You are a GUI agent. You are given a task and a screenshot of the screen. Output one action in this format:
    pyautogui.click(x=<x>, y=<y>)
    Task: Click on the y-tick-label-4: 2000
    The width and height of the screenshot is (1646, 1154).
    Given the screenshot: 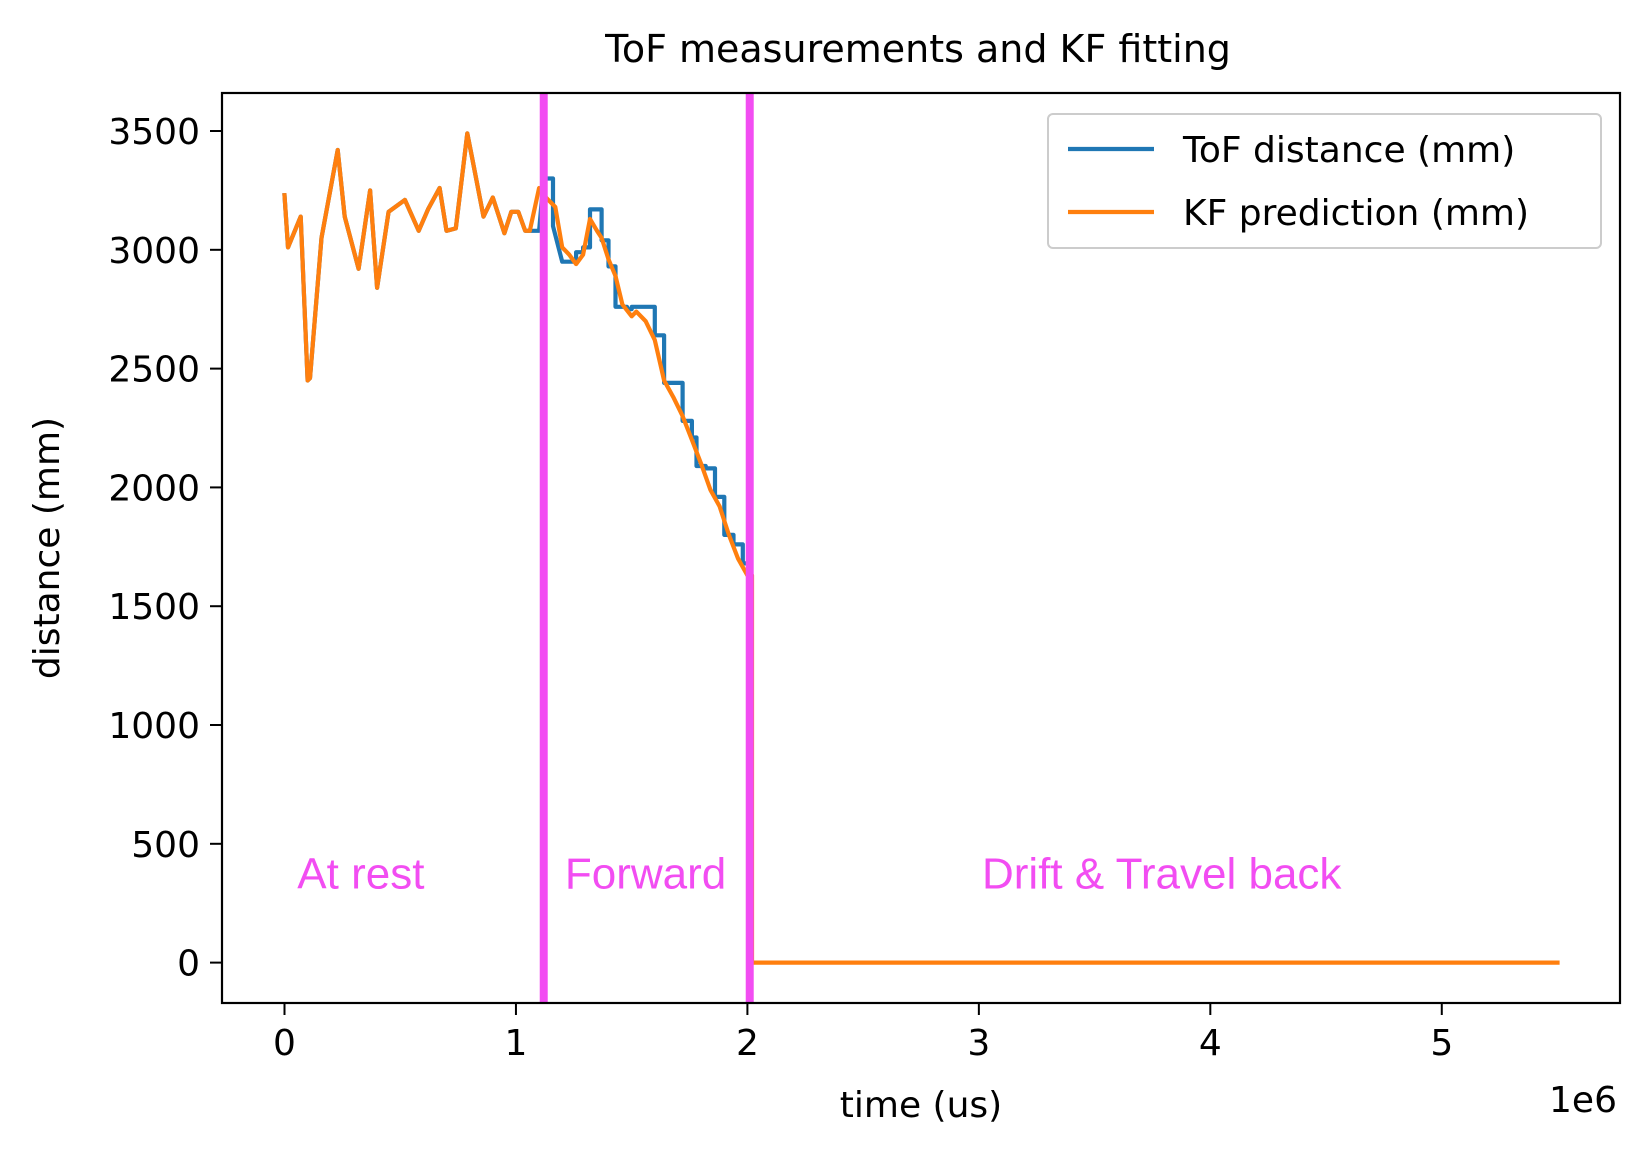 What is the action you would take?
    pyautogui.click(x=154, y=488)
    